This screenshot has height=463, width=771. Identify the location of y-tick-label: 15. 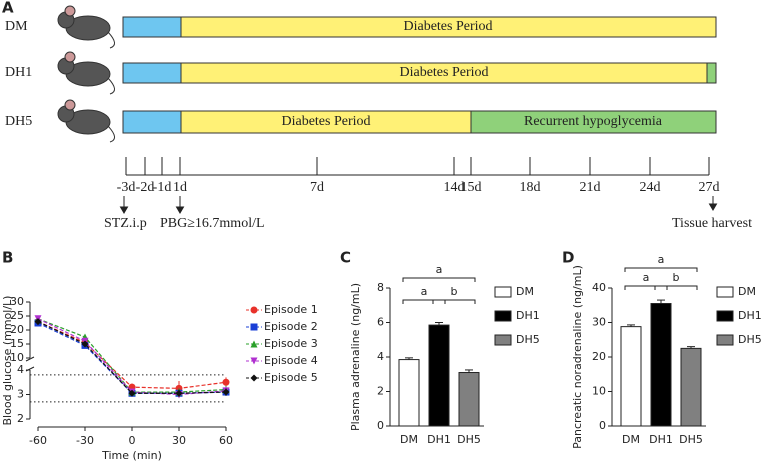
(17, 343).